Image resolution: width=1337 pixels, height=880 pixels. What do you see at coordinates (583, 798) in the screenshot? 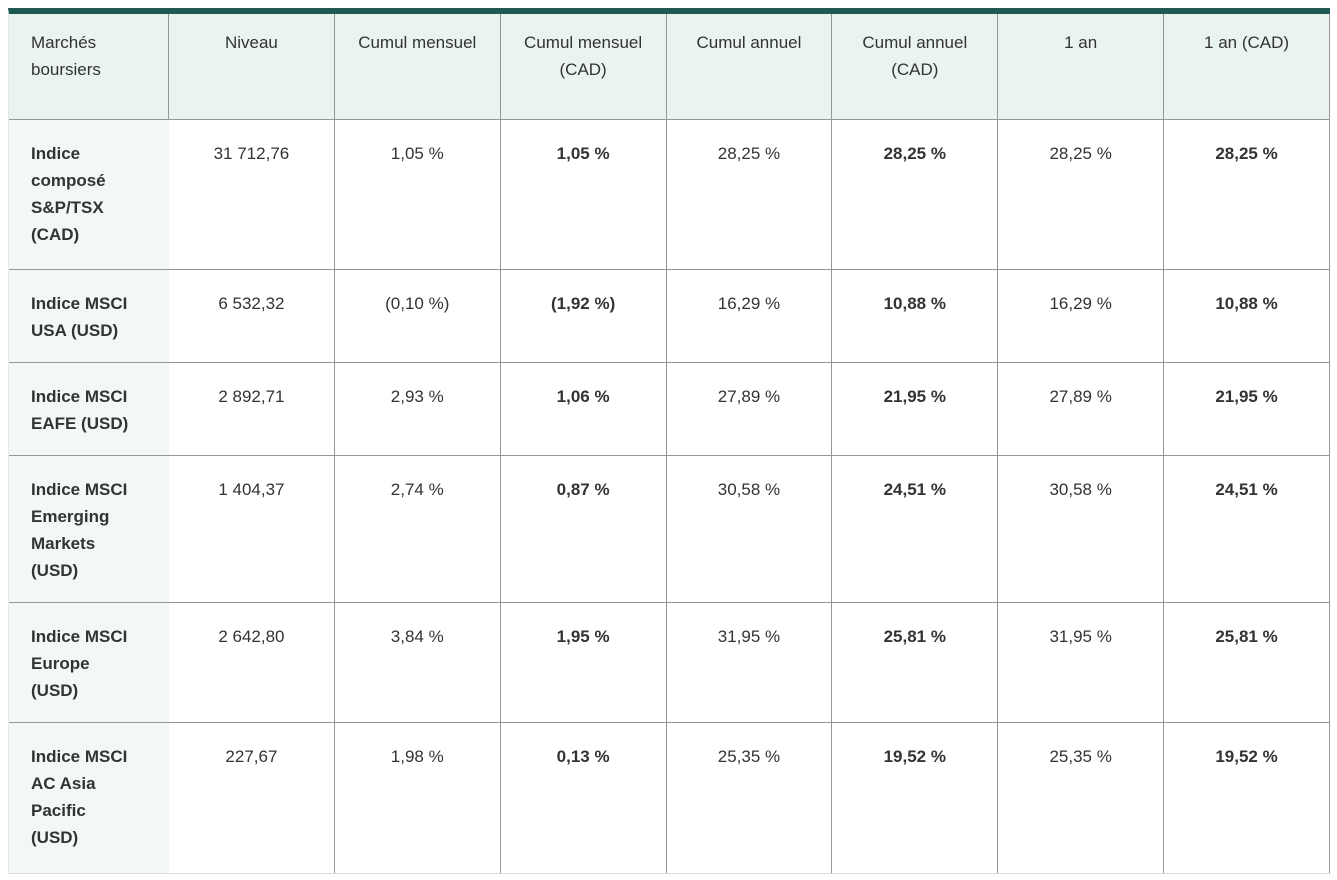
I see `cell-cumul-mensuel-cad: 0,13 %` at bounding box center [583, 798].